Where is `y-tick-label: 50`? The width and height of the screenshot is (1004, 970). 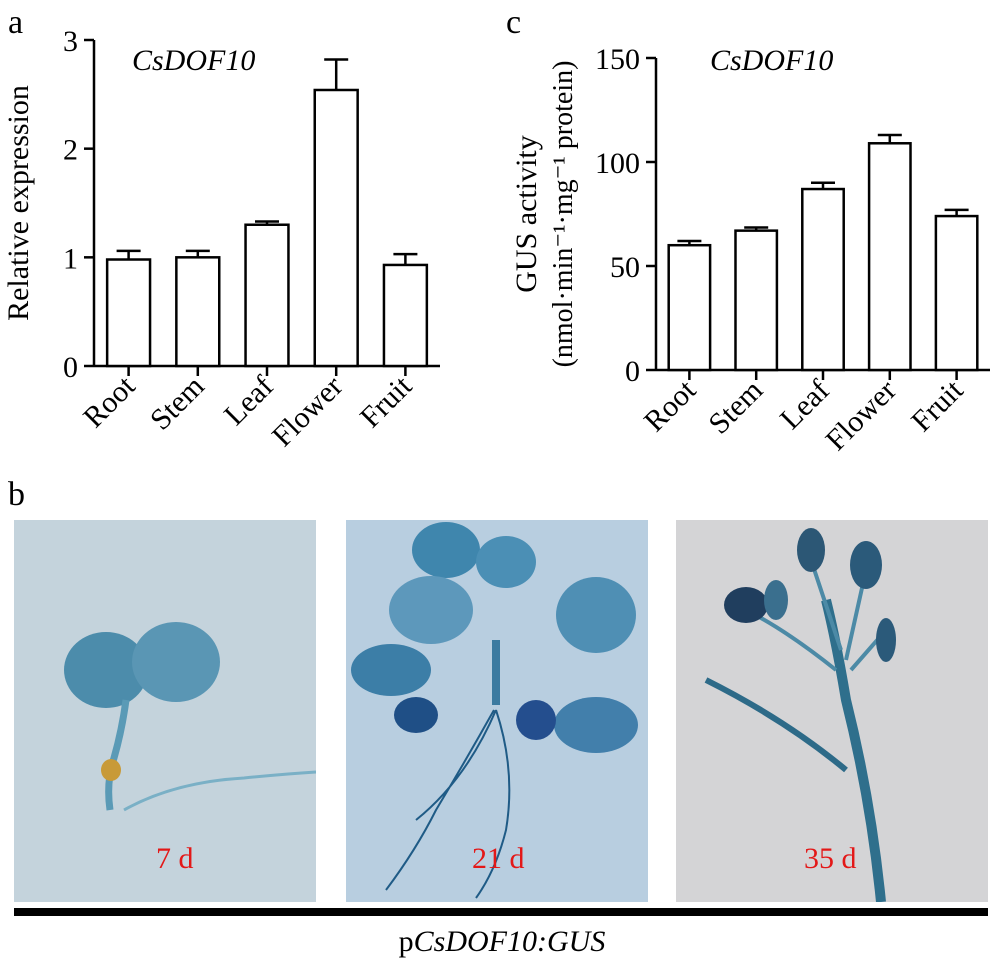
y-tick-label: 50 is located at coordinates (625, 267).